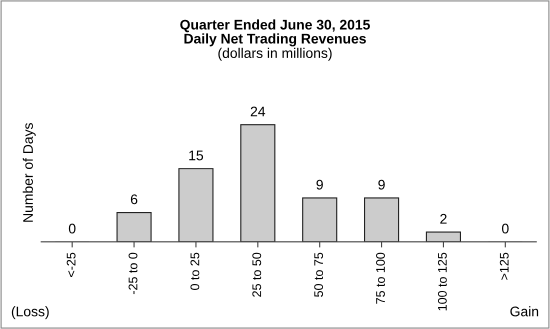  Describe the element at coordinates (504, 266) in the screenshot. I see `x-tick-label: >125` at that location.